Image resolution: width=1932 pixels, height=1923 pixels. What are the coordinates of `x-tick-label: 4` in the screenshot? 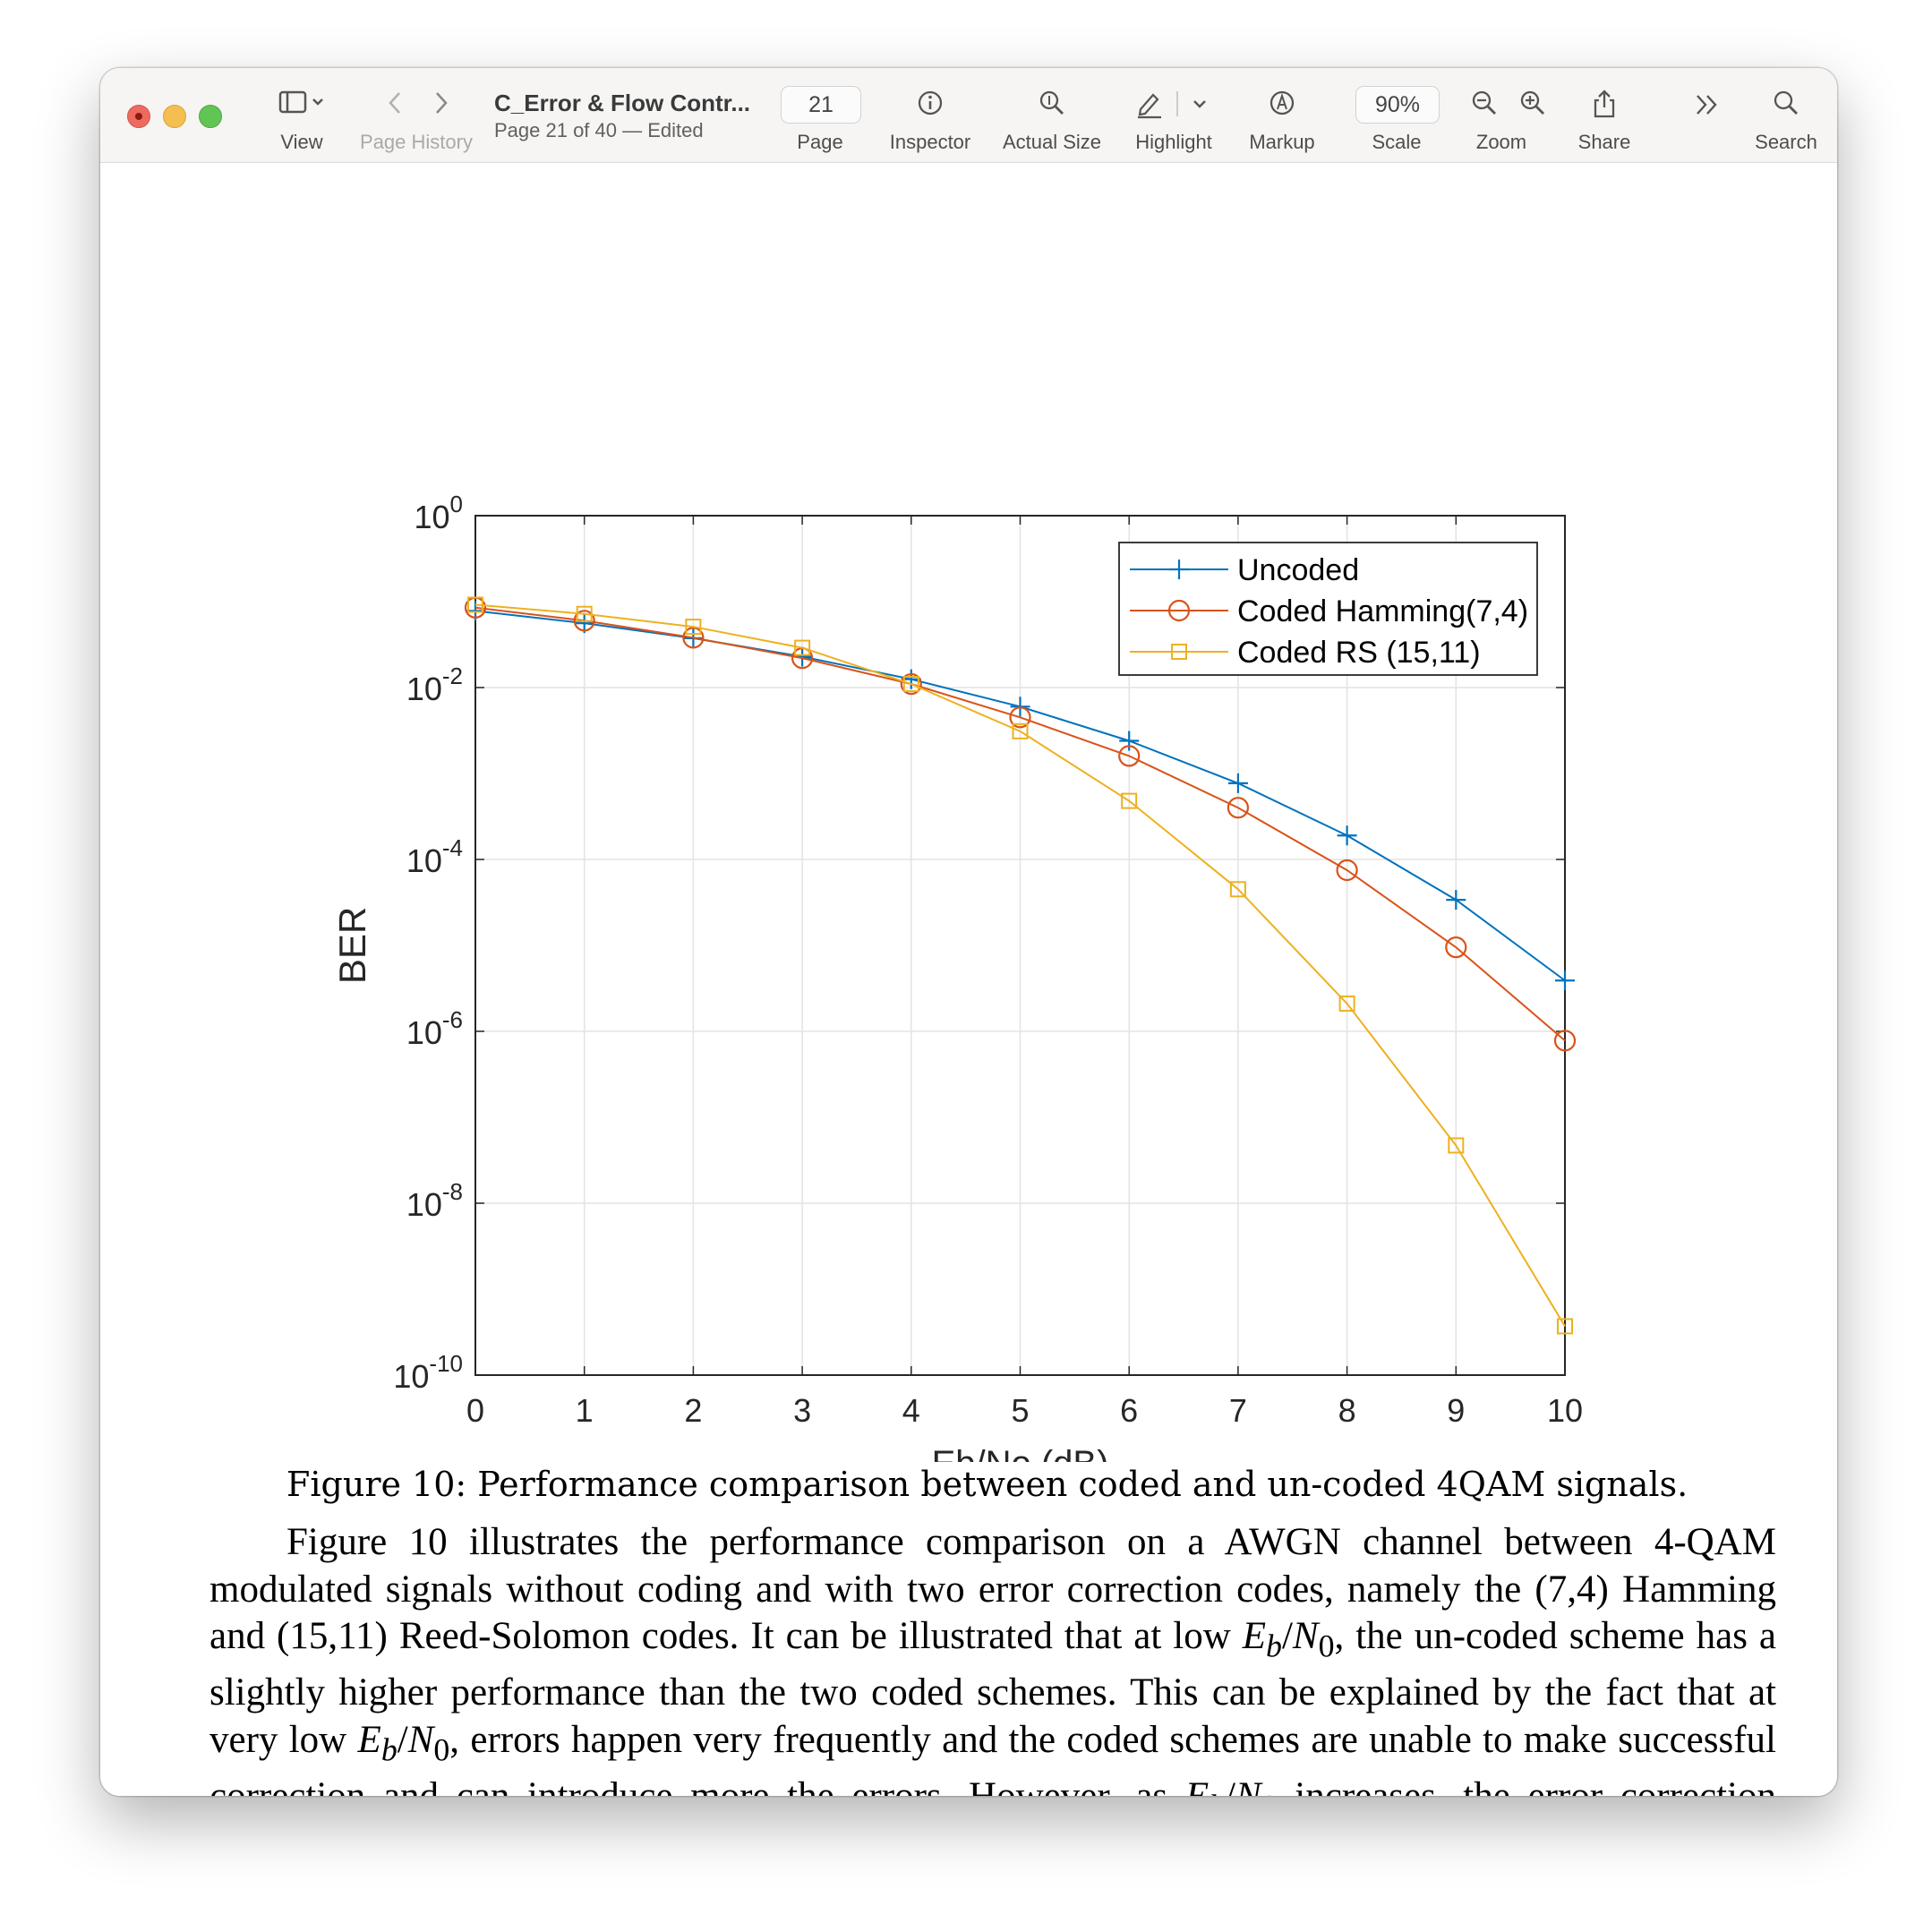 It's located at (911, 1410).